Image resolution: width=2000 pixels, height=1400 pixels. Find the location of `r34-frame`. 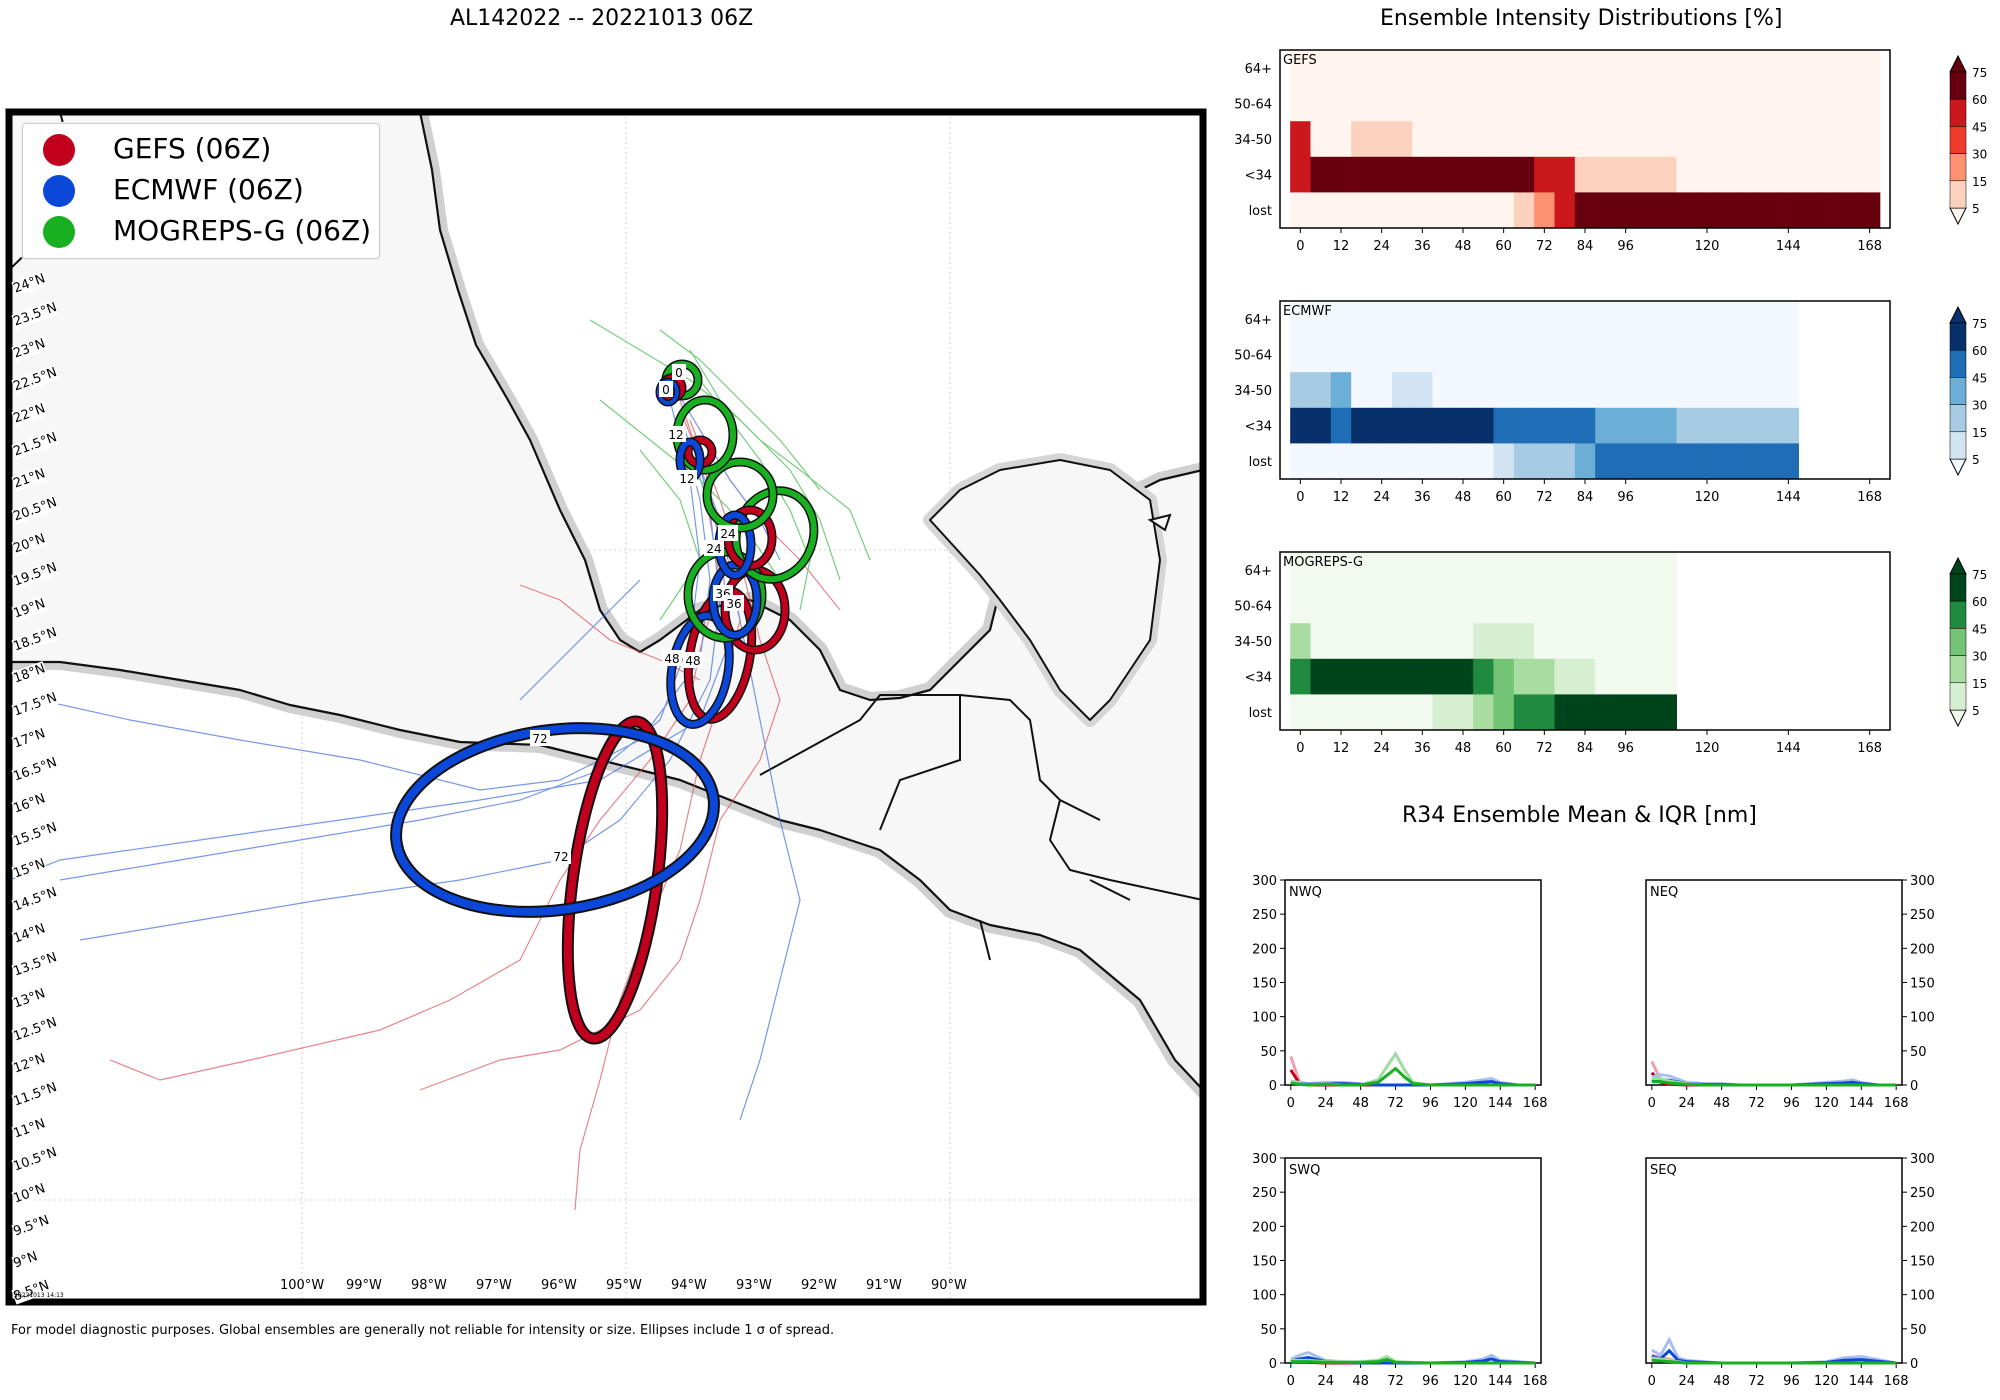

r34-frame is located at coordinates (1413, 1260).